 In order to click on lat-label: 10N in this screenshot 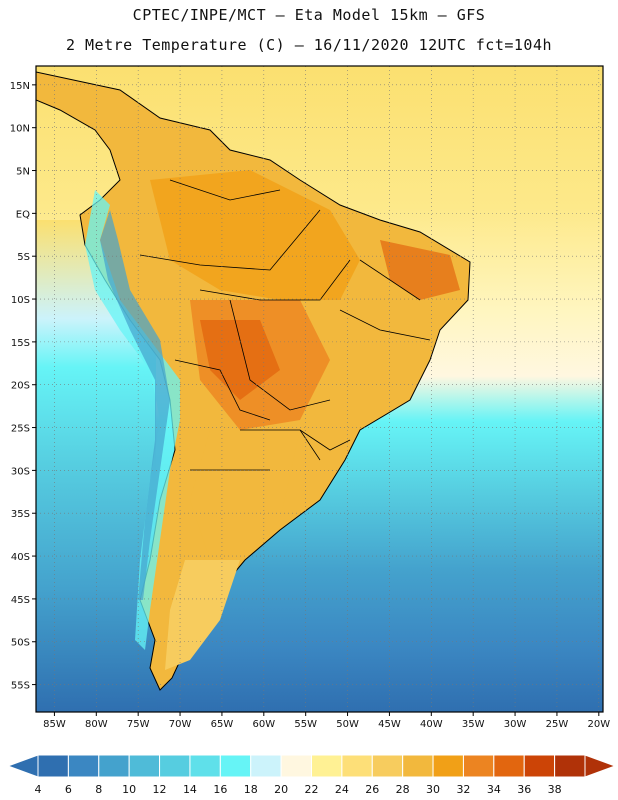, I will do `click(20, 129)`.